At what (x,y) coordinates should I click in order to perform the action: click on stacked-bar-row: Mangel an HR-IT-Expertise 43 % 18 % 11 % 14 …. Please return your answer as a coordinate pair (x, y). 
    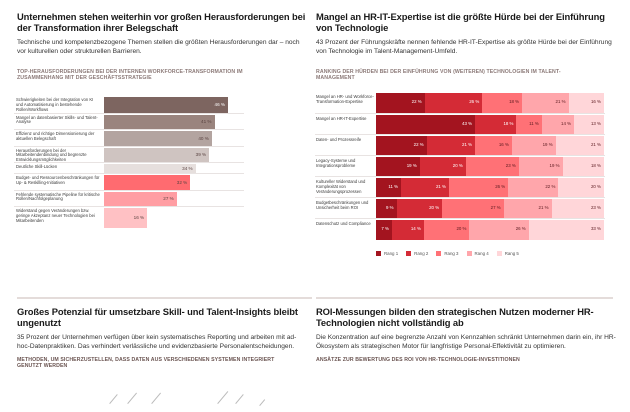
    Looking at the image, I should click on (460, 124).